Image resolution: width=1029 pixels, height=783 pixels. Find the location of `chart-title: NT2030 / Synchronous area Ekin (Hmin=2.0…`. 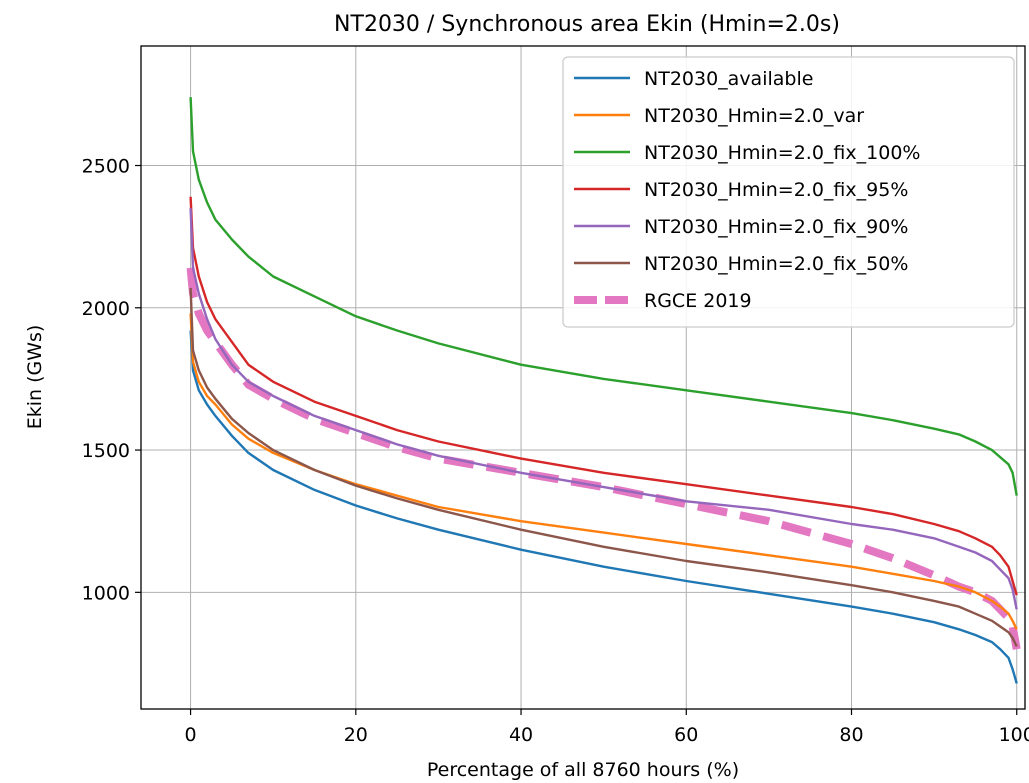

chart-title: NT2030 / Synchronous area Ekin (Hmin=2.0… is located at coordinates (587, 24).